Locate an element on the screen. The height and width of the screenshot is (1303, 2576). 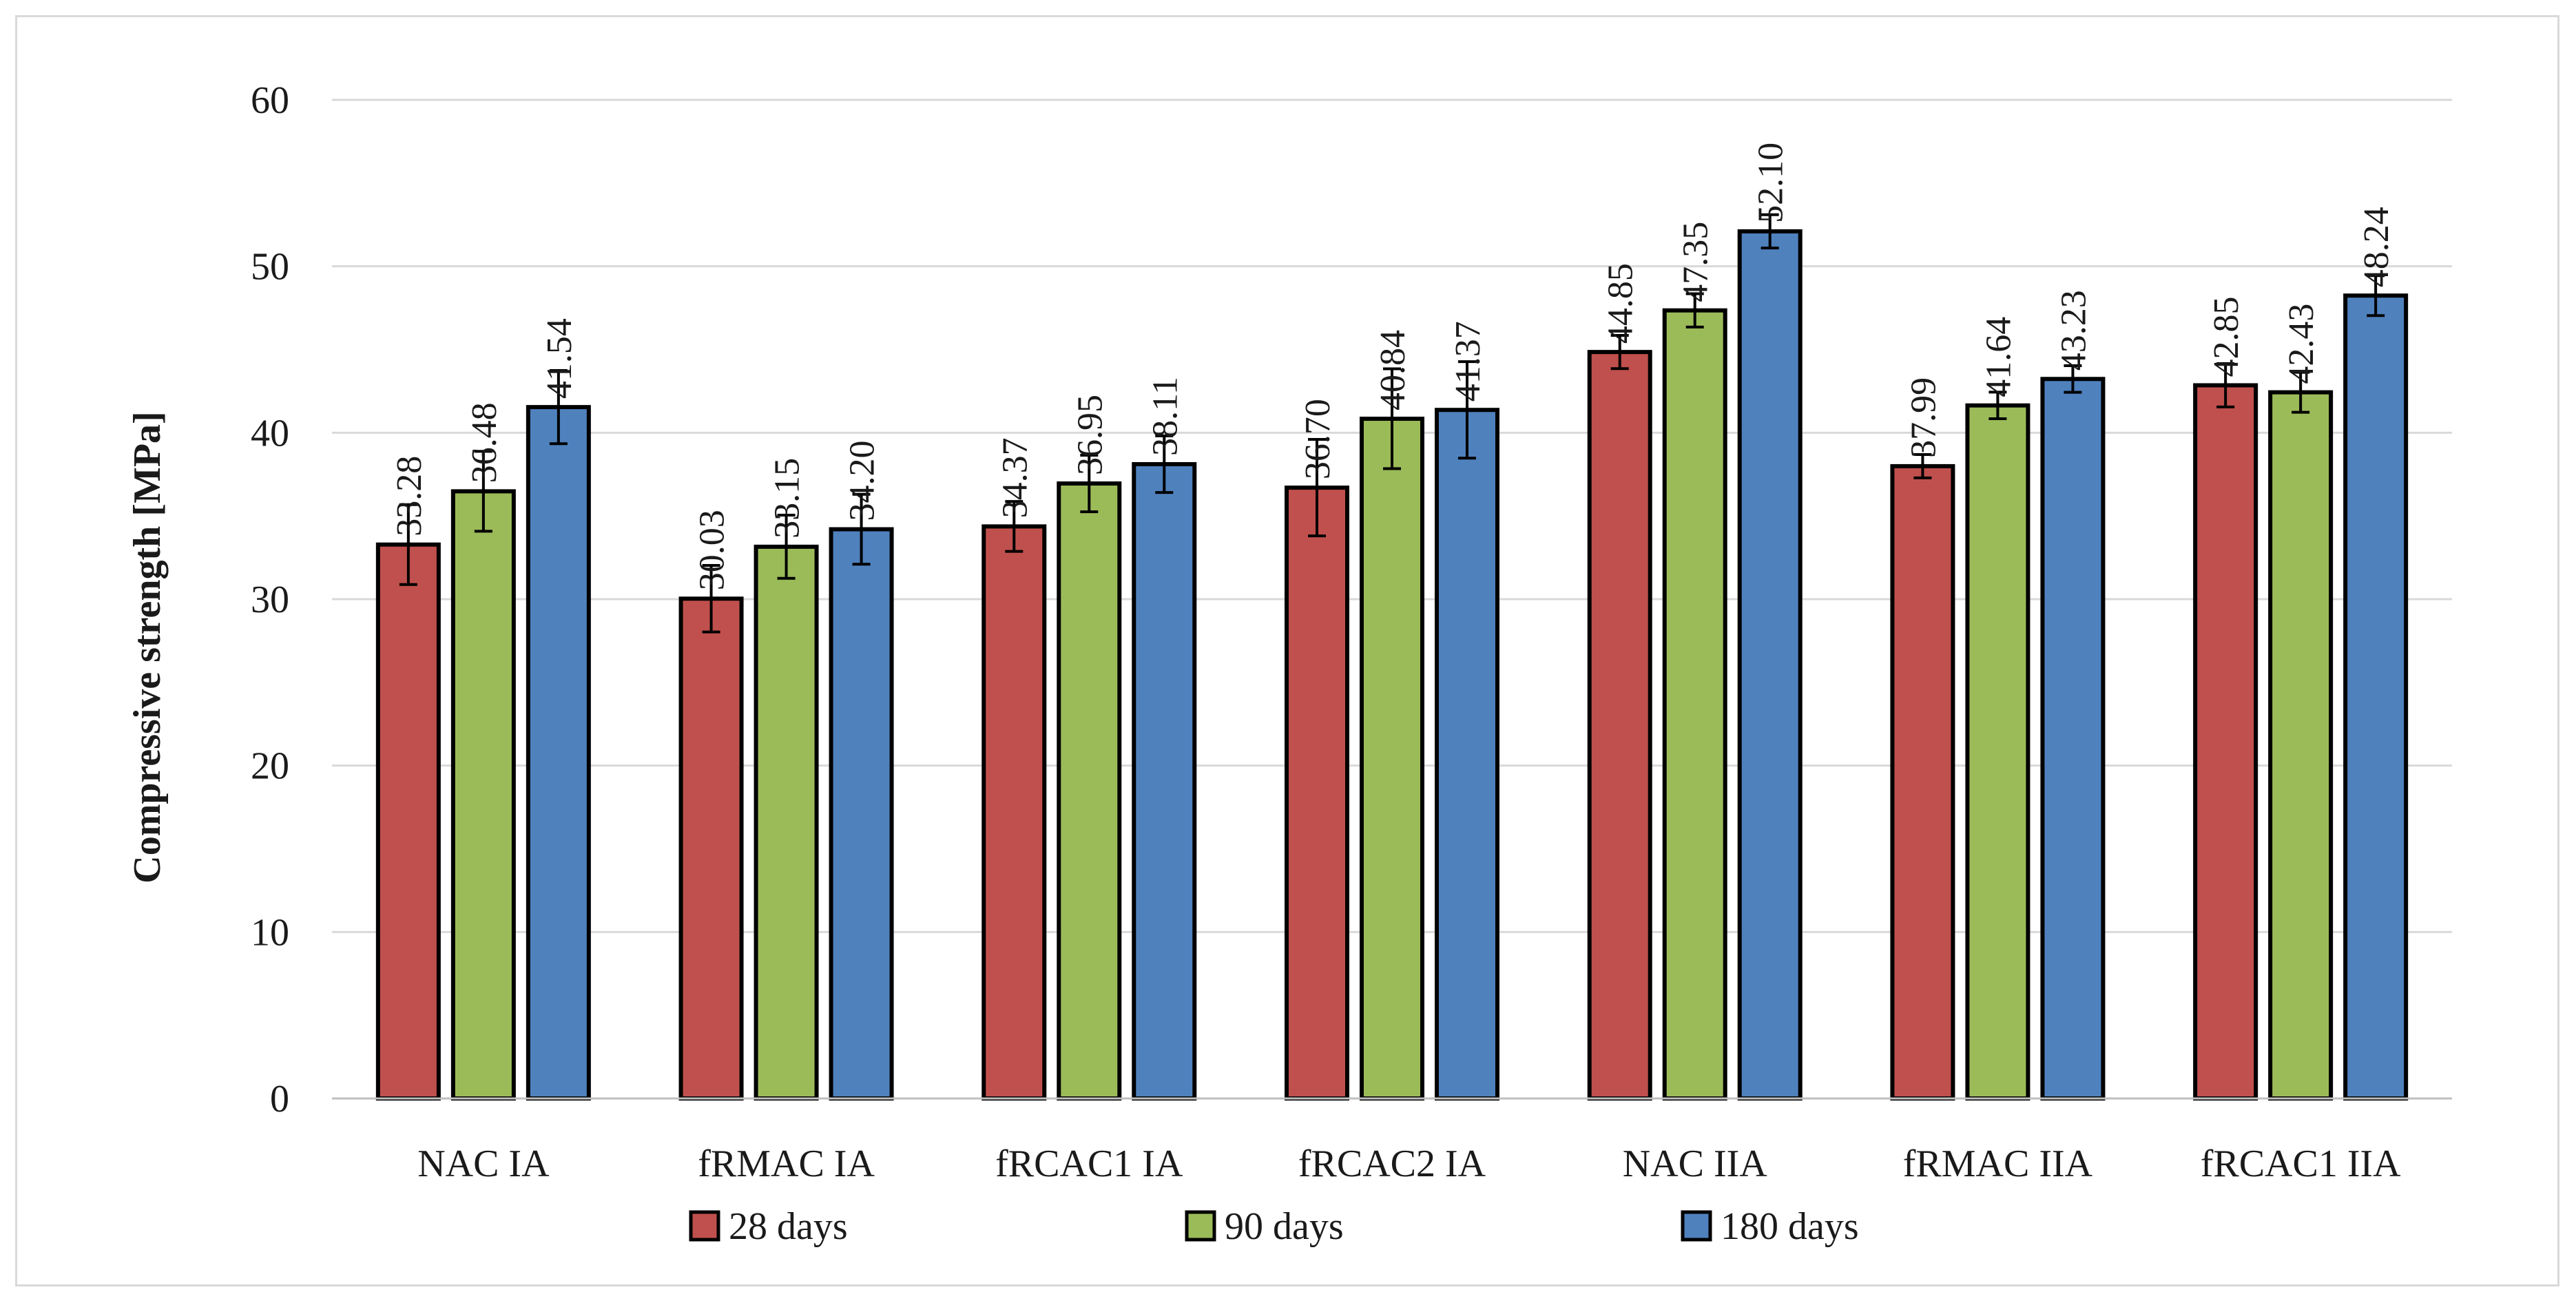
legend: 28 days 90 days 180 days is located at coordinates (1274, 1226).